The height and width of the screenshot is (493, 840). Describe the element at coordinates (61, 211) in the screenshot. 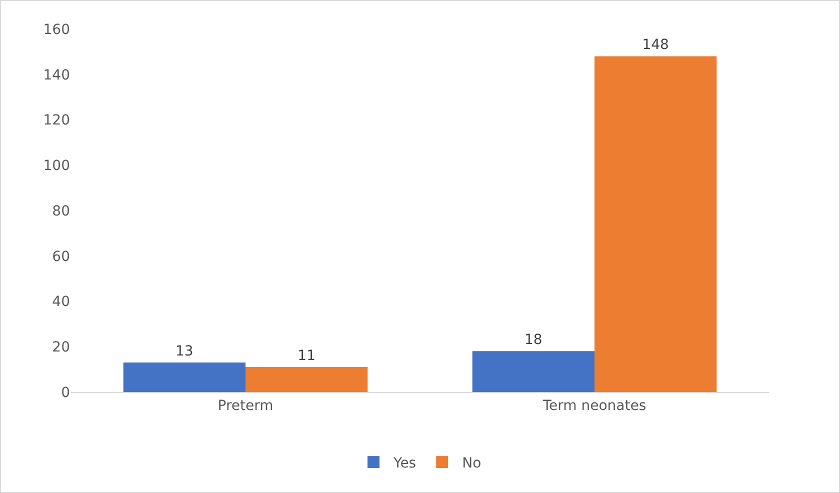

I see `y-tick-label: 80` at that location.